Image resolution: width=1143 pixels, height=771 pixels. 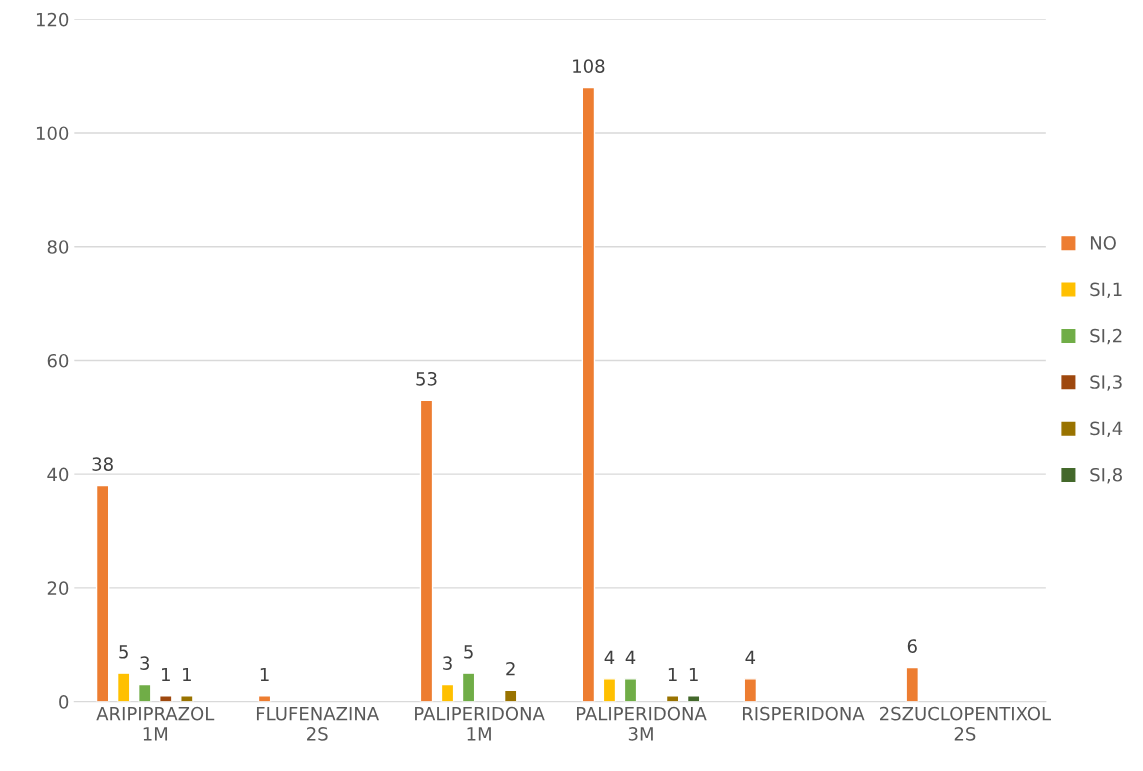 I want to click on y-tick-label: 20, so click(x=58, y=588).